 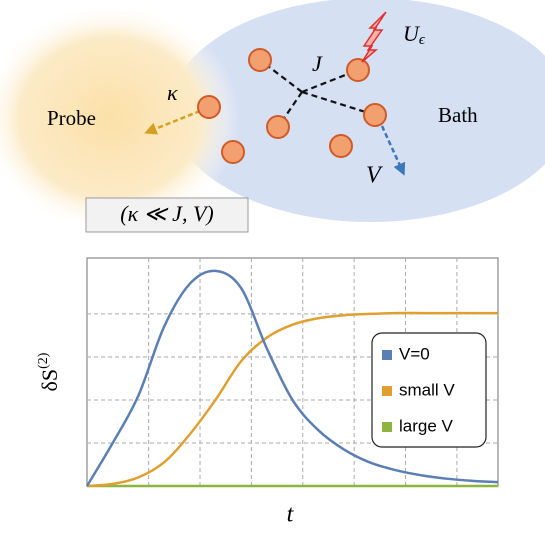 What do you see at coordinates (172, 92) in the screenshot?
I see `rate-label: κ` at bounding box center [172, 92].